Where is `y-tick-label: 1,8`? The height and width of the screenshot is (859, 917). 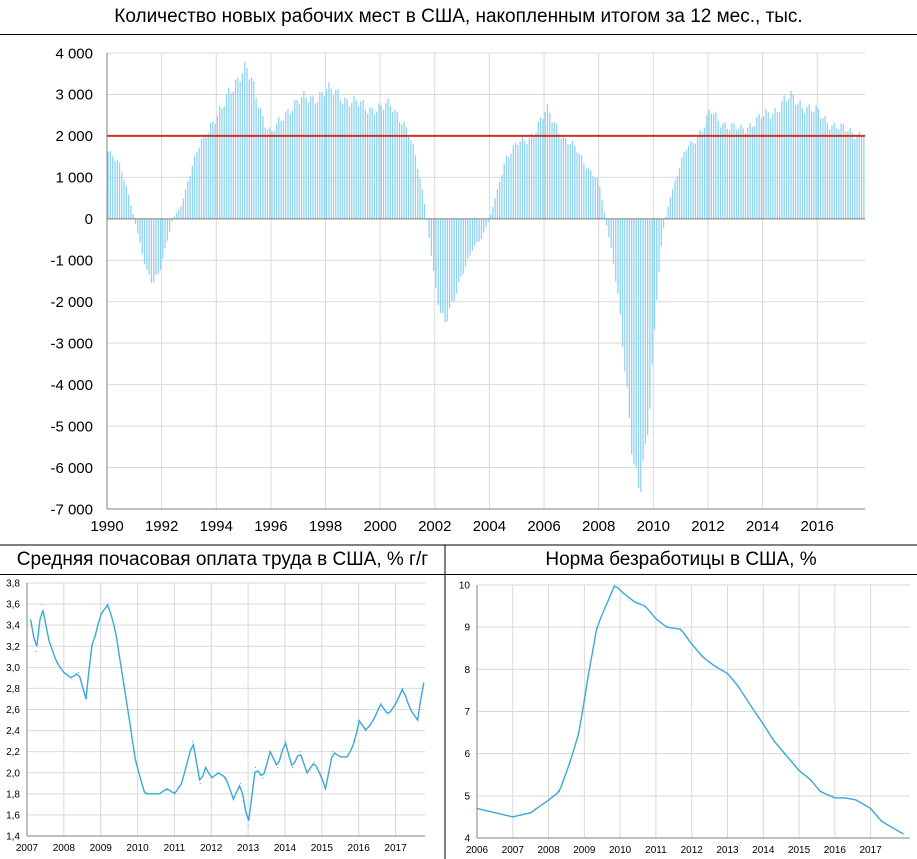 y-tick-label: 1,8 is located at coordinates (13, 794).